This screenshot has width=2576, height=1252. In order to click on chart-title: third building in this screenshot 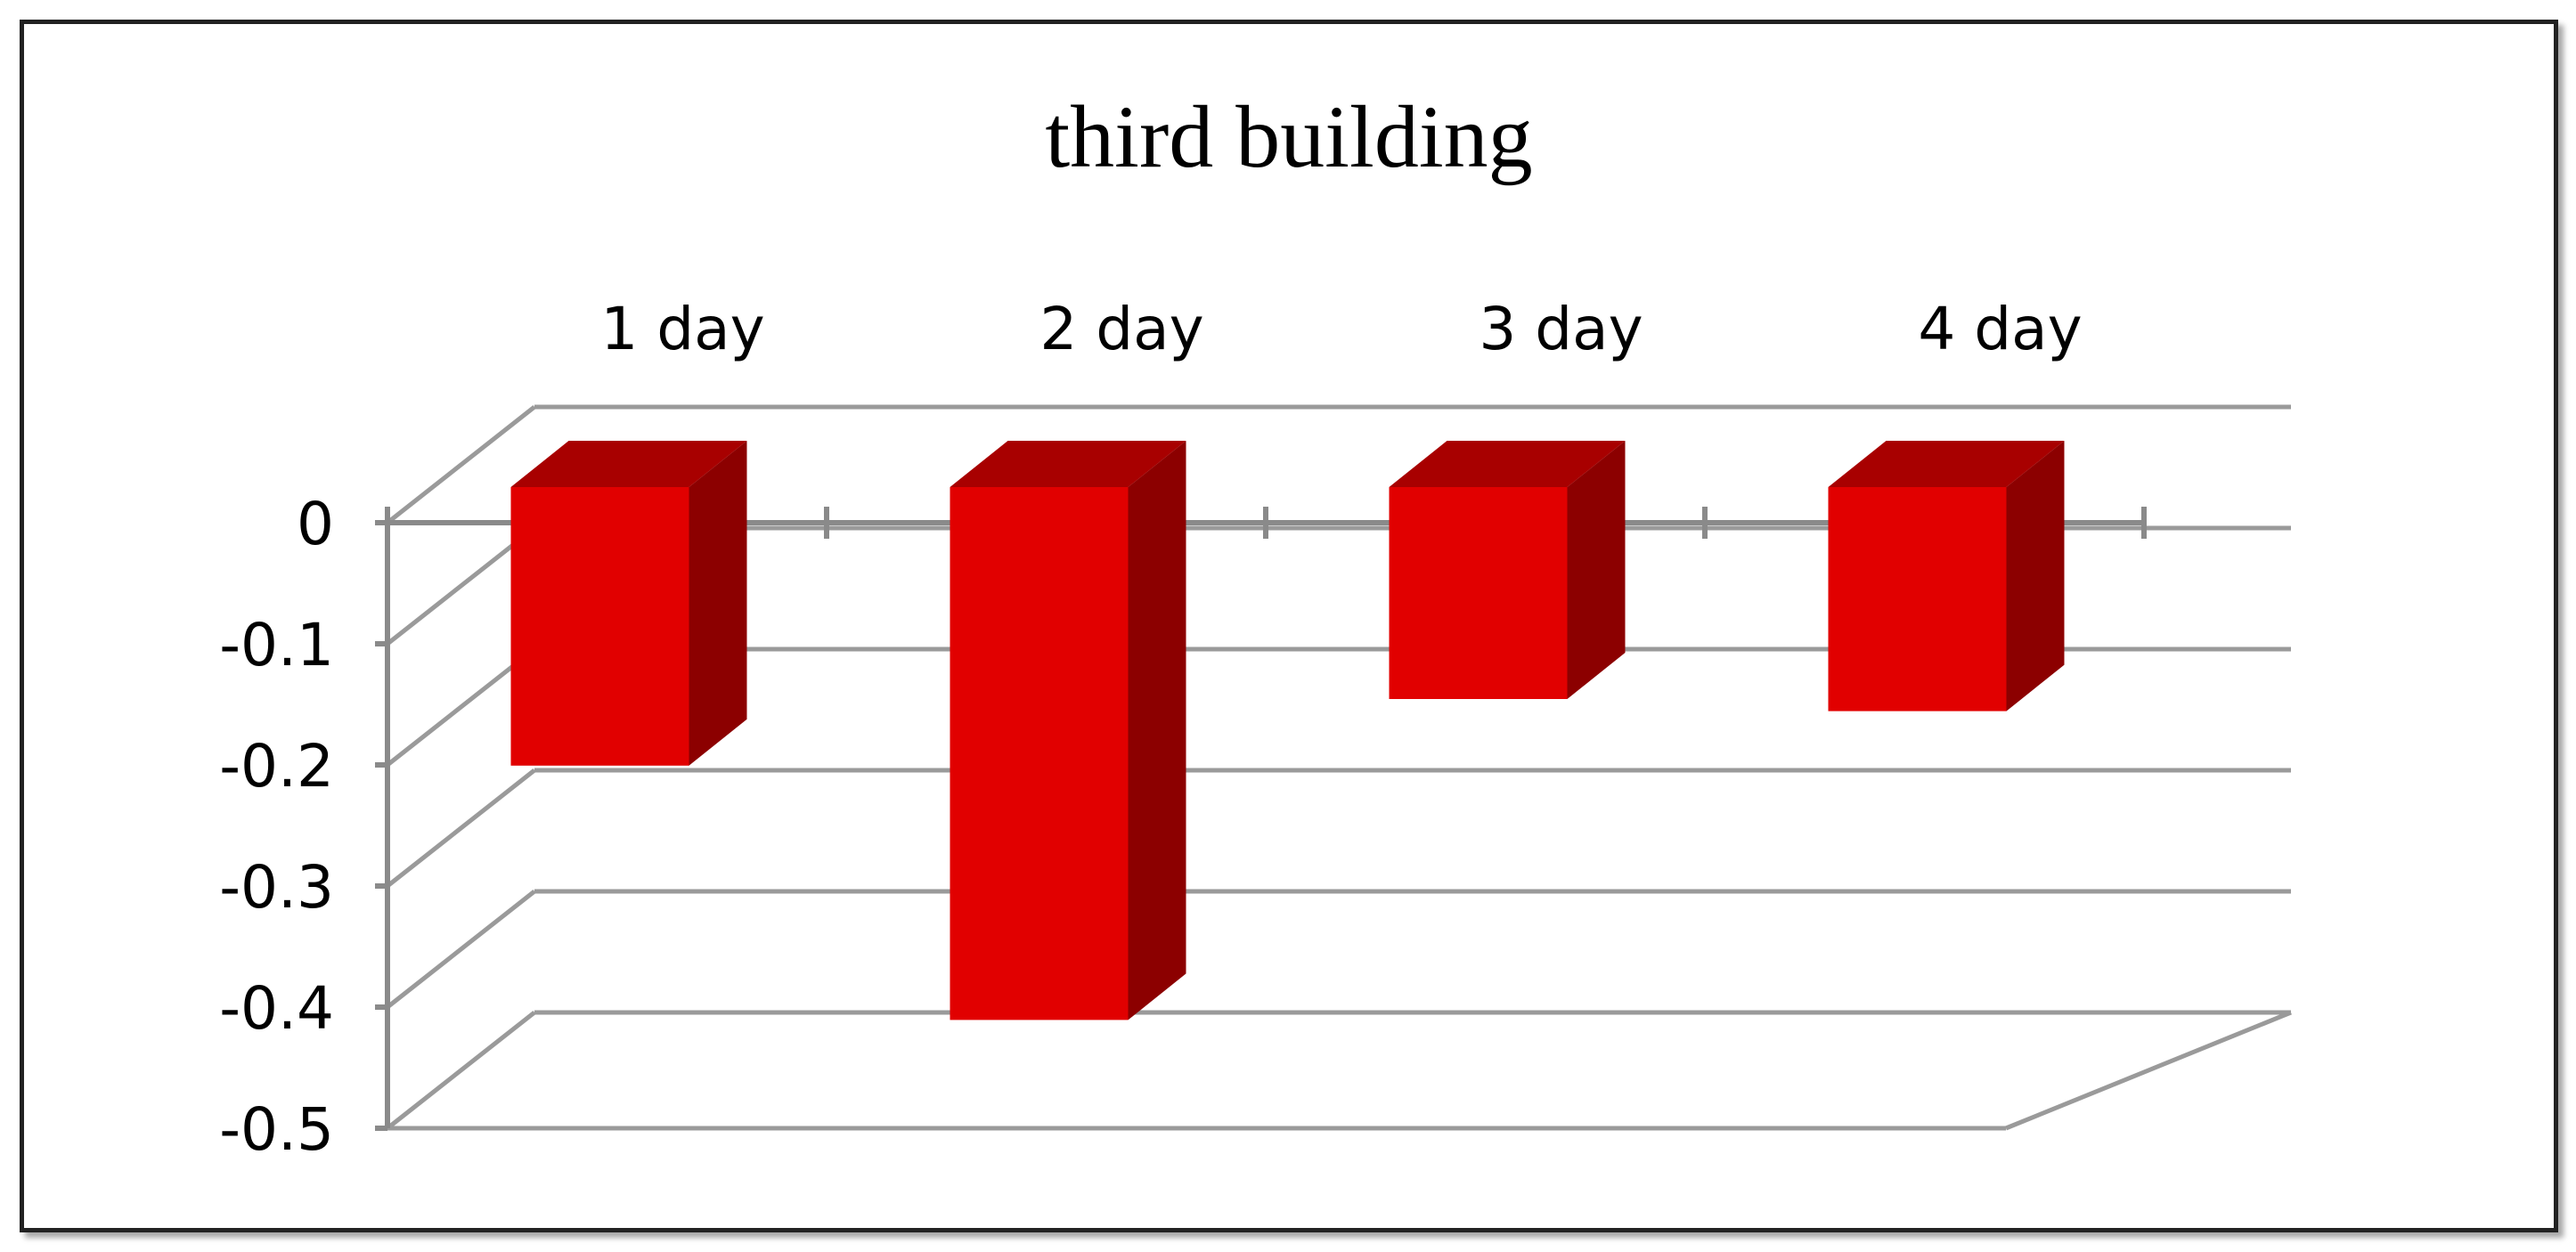, I will do `click(1289, 136)`.